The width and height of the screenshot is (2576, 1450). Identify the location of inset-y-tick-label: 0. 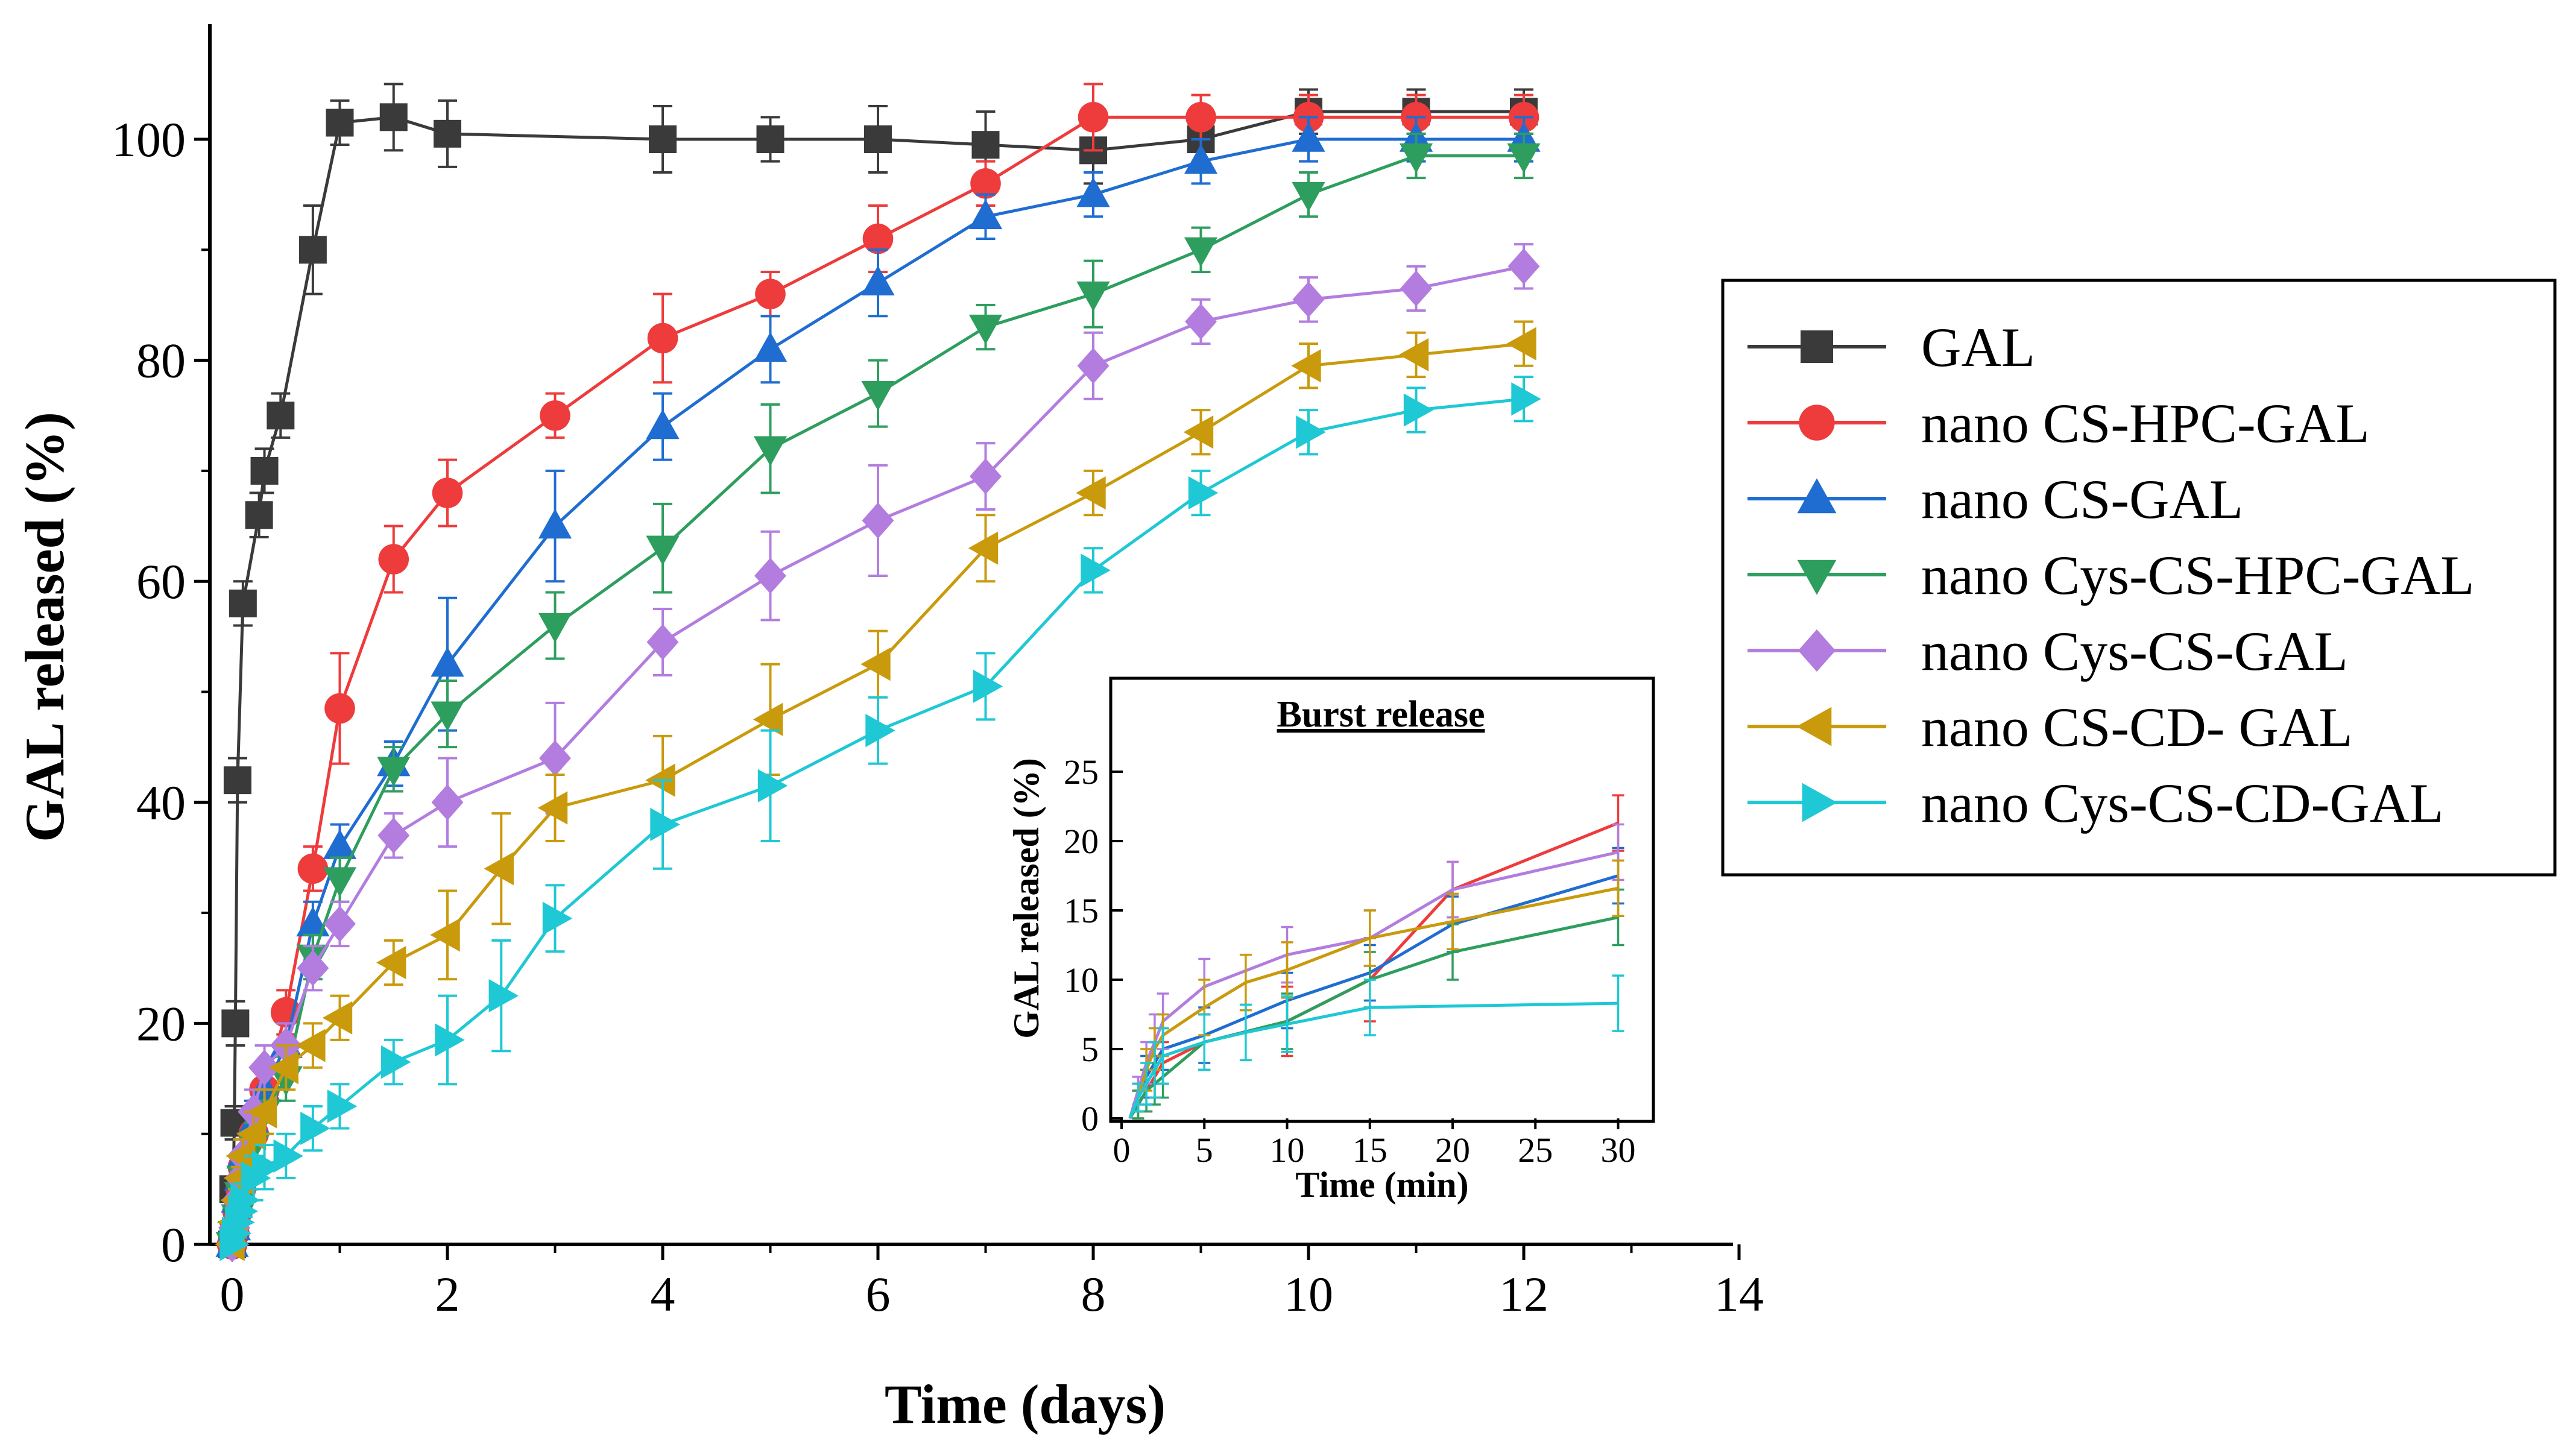
(1090, 1119).